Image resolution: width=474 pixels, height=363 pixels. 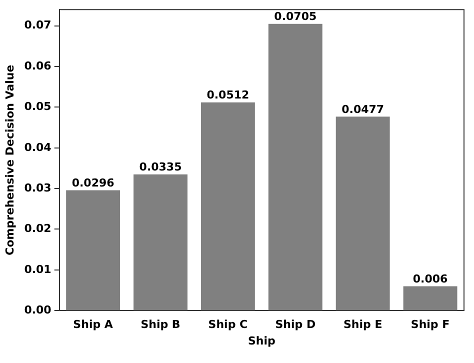 I want to click on x-axis-title: Ship, so click(x=262, y=341).